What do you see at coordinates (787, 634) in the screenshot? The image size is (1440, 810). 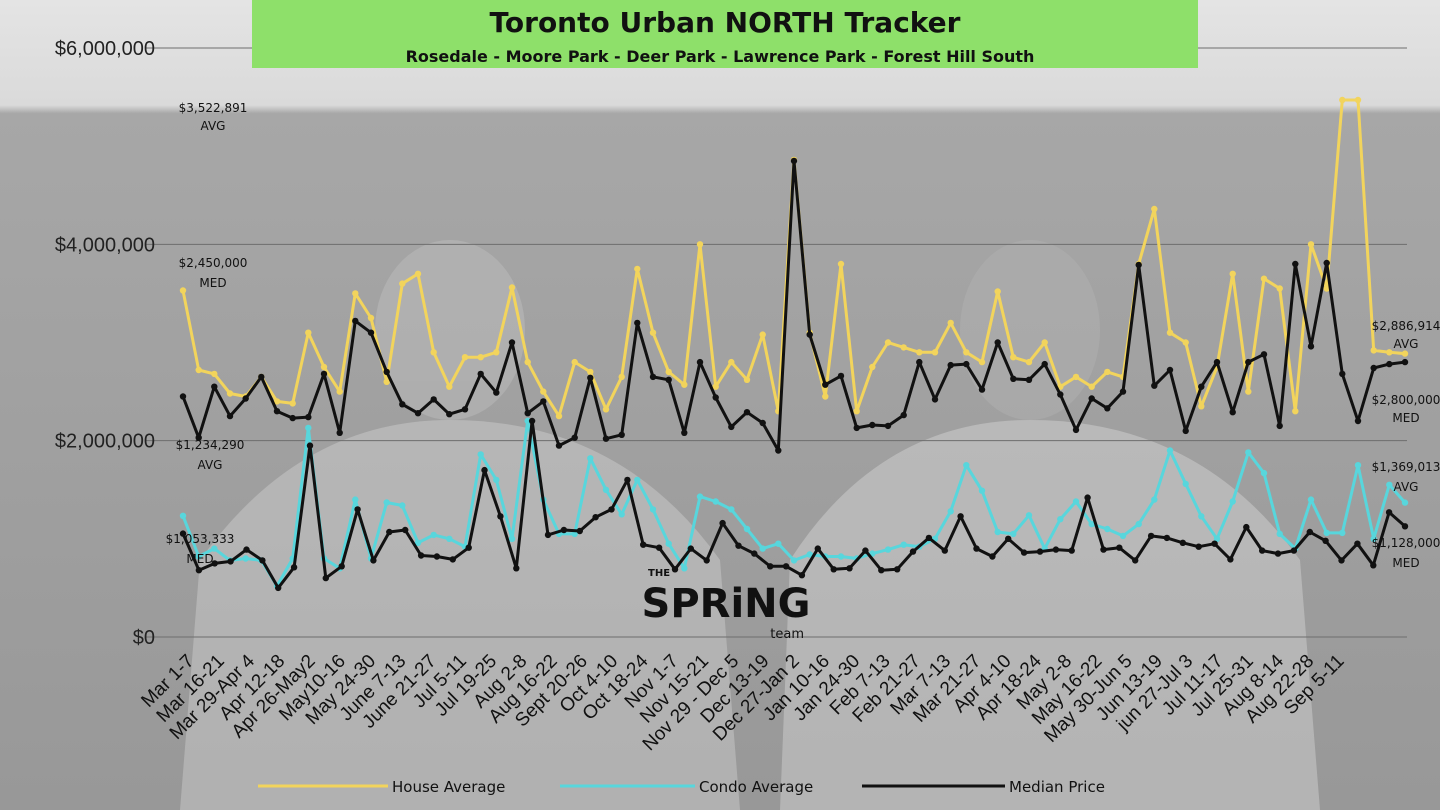 I see `svg-text: team` at bounding box center [787, 634].